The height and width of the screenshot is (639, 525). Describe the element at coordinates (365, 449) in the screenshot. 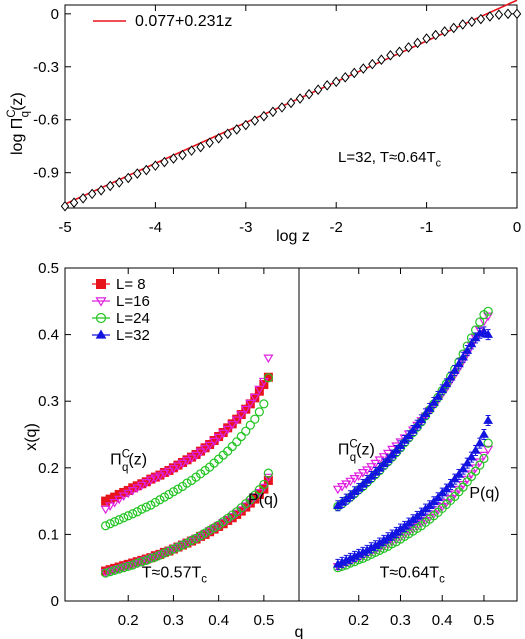

I see `panel-annotation-tail: (z)` at that location.